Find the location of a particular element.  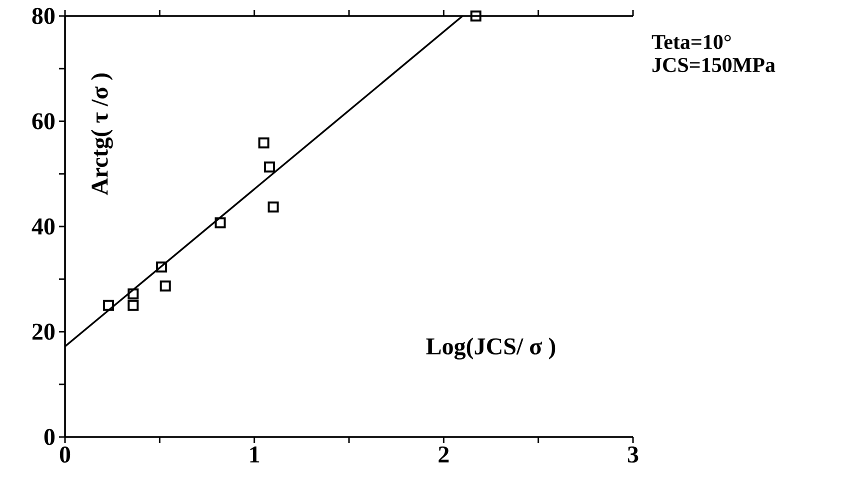

y-tick-label: 60 is located at coordinates (43, 121).